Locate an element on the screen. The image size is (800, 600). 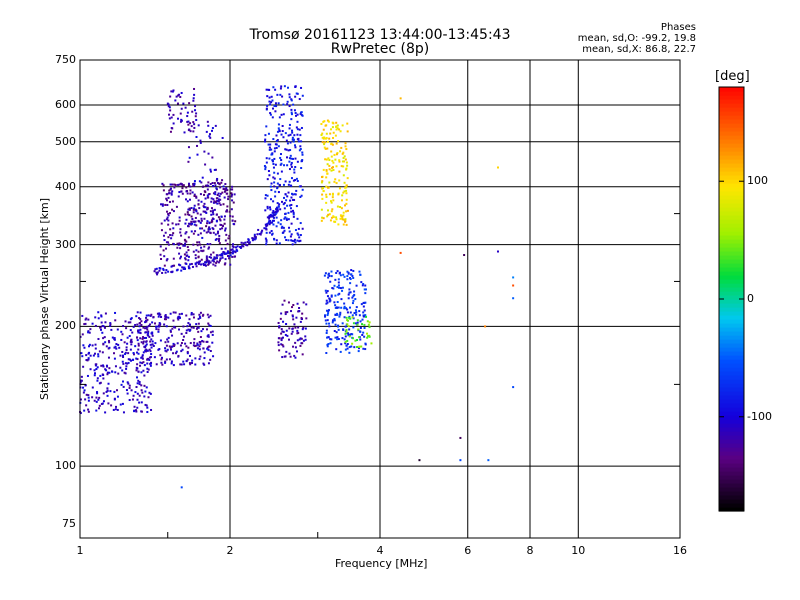
stats-line-o: mean, sd,O: -99.2, 19.8 is located at coordinates (636, 38).